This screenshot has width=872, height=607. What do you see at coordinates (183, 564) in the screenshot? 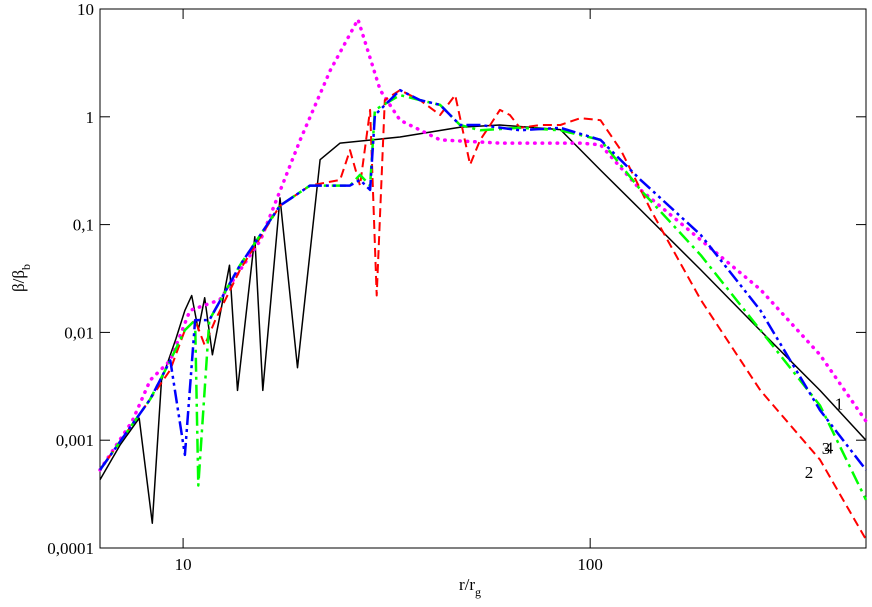
I see `x-tick-label: 10` at bounding box center [183, 564].